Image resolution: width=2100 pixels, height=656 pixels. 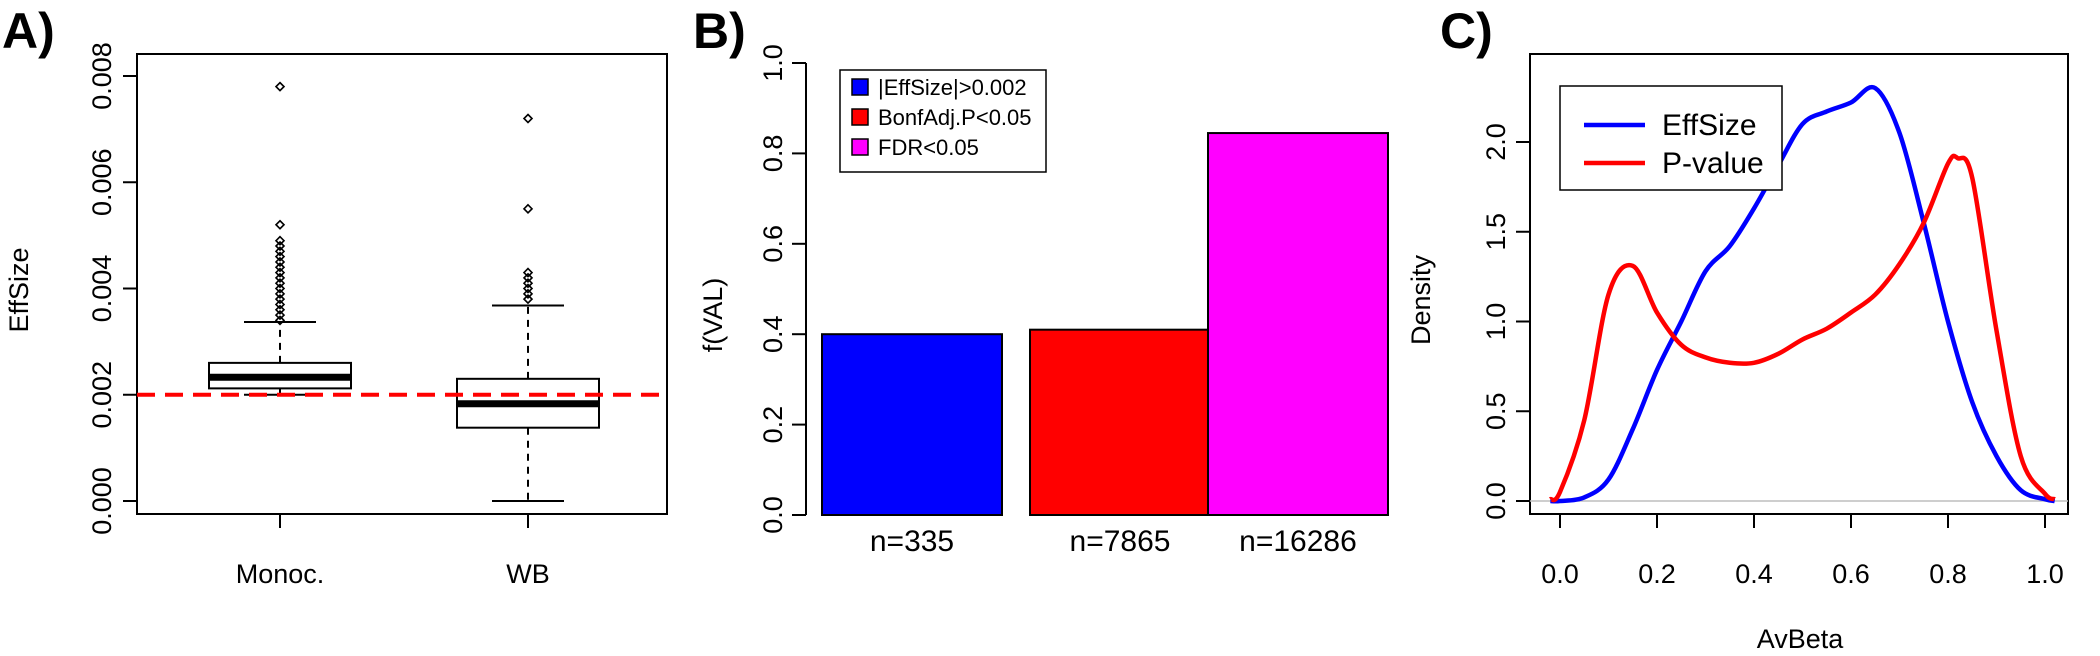 I want to click on panel-c-xtick-label: 0.4, so click(x=1754, y=574).